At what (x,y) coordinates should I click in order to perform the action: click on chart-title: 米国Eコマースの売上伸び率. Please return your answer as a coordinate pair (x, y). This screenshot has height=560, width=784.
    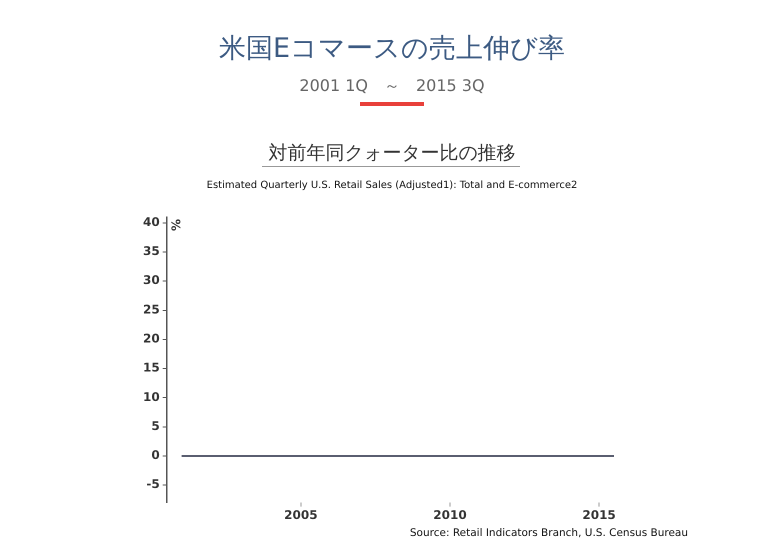
    Looking at the image, I should click on (392, 49).